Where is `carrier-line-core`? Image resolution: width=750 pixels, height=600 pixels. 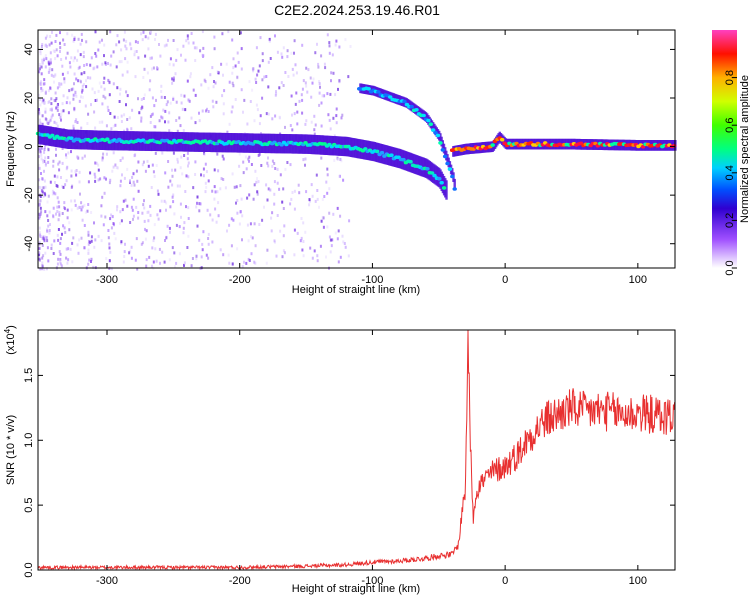
carrier-line-core is located at coordinates (492, 145).